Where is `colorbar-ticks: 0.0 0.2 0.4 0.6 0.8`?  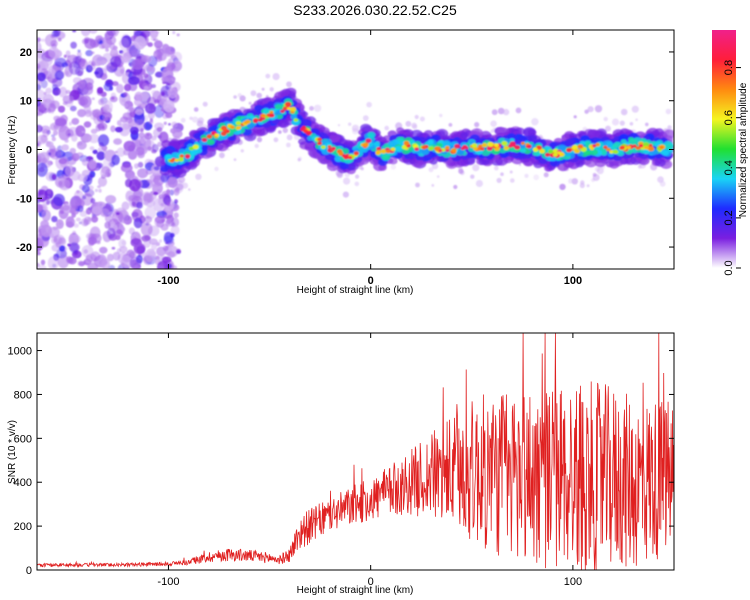 colorbar-ticks: 0.0 0.2 0.4 0.6 0.8 is located at coordinates (732, 168).